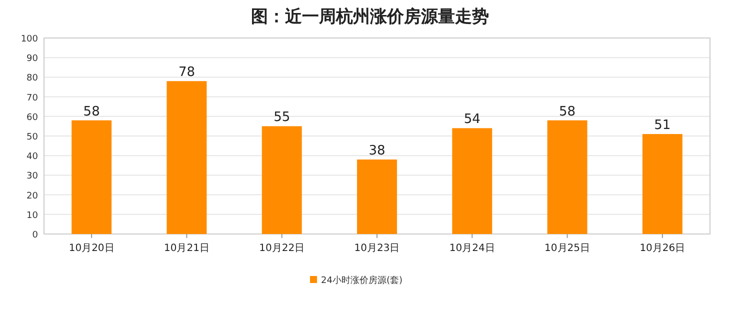 This screenshot has width=740, height=312. Describe the element at coordinates (370, 17) in the screenshot. I see `chart-title: 图：近一周杭州涨价房源量走势` at that location.